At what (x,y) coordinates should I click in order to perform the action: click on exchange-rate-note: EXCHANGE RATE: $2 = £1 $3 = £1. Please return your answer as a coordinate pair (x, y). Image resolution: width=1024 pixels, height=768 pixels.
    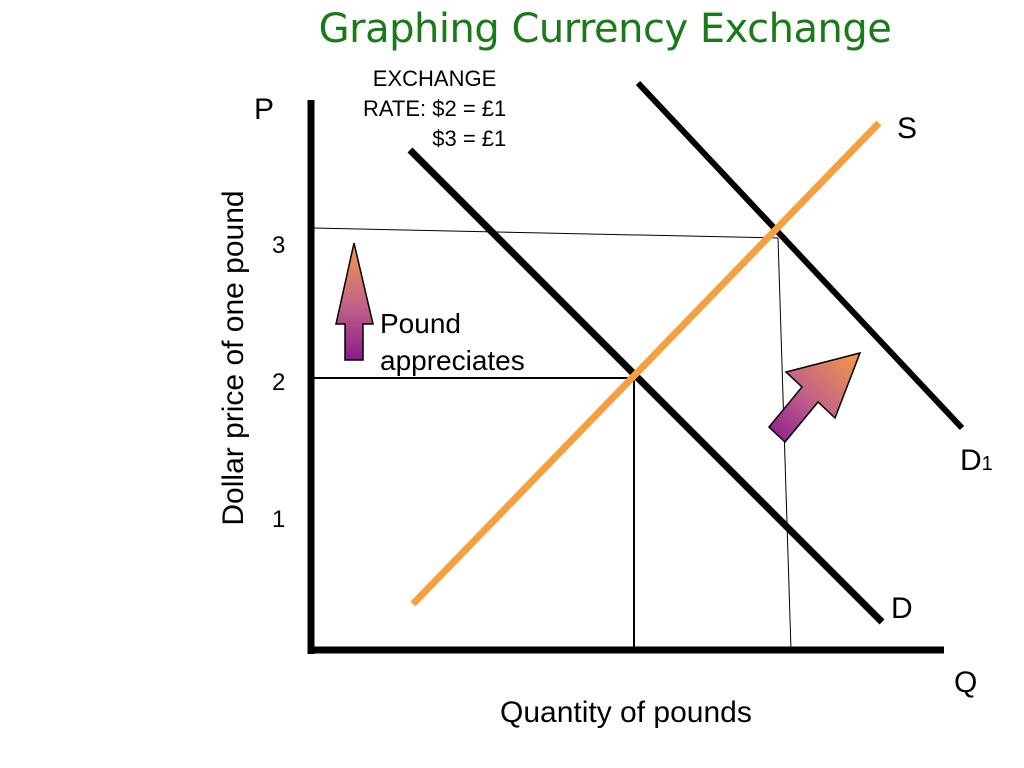
    Looking at the image, I should click on (434, 109).